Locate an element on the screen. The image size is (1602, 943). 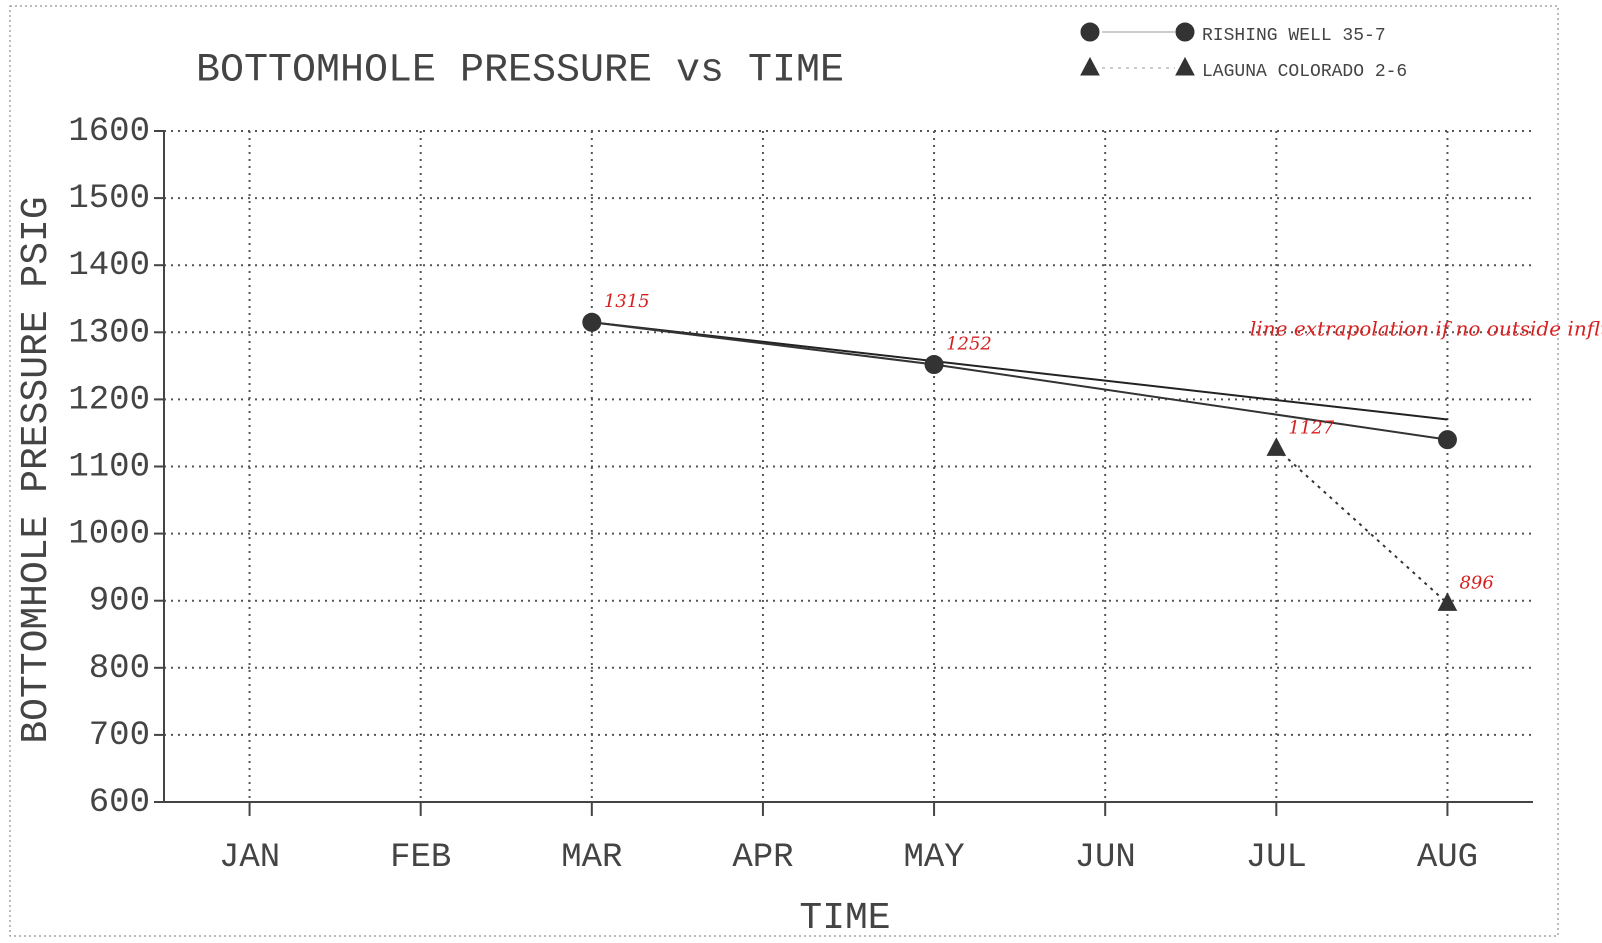
x-tick-label: JAN is located at coordinates (249, 858).